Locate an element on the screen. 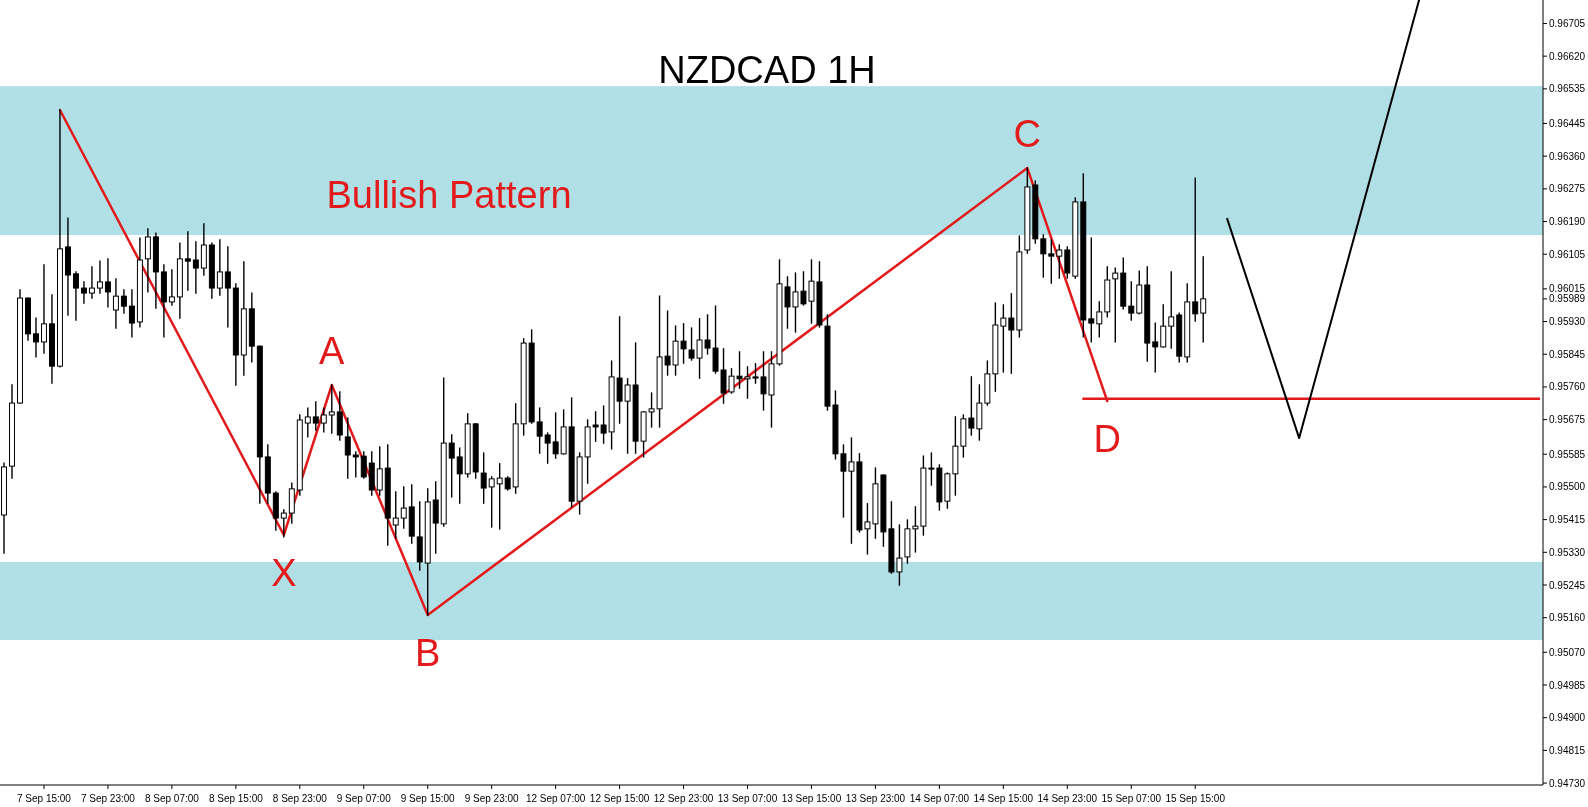 The width and height of the screenshot is (1588, 807). y-tick-label: 0.96190 is located at coordinates (1567, 222).